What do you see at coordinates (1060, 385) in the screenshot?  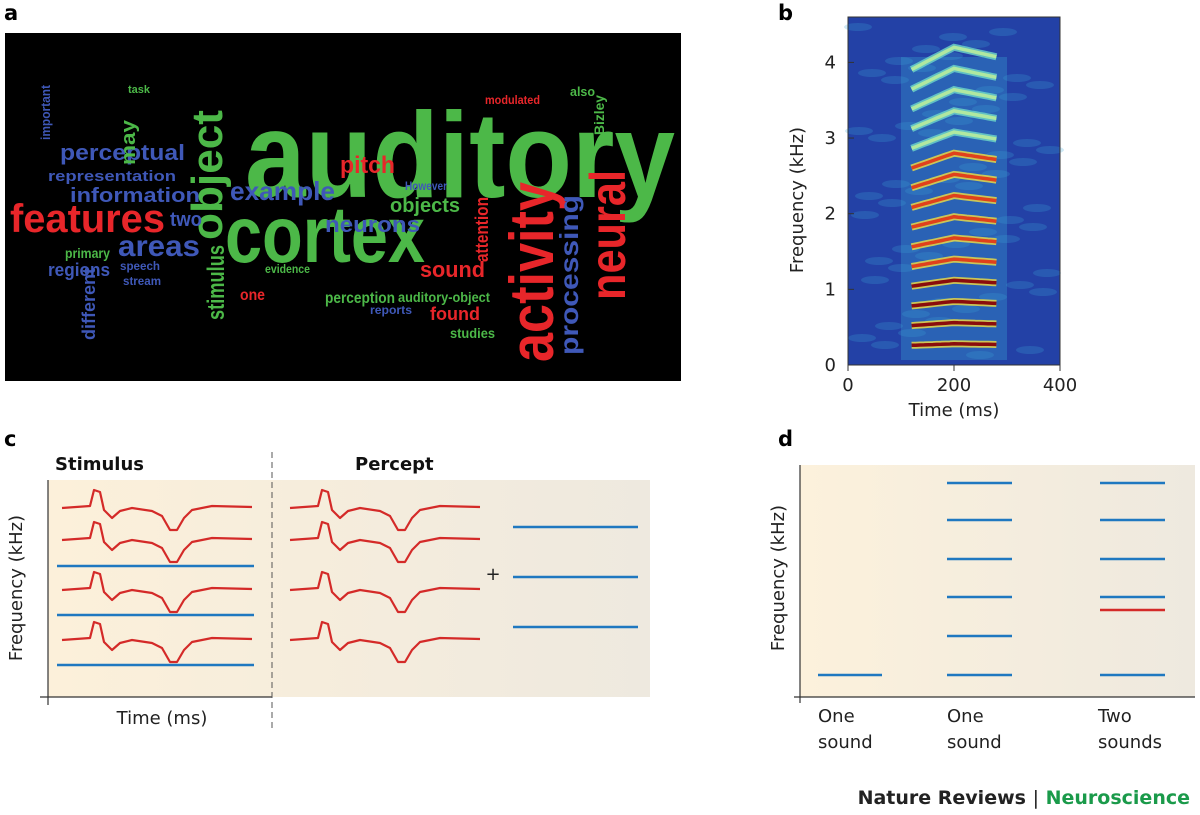 I see `x-tick-label: 400` at bounding box center [1060, 385].